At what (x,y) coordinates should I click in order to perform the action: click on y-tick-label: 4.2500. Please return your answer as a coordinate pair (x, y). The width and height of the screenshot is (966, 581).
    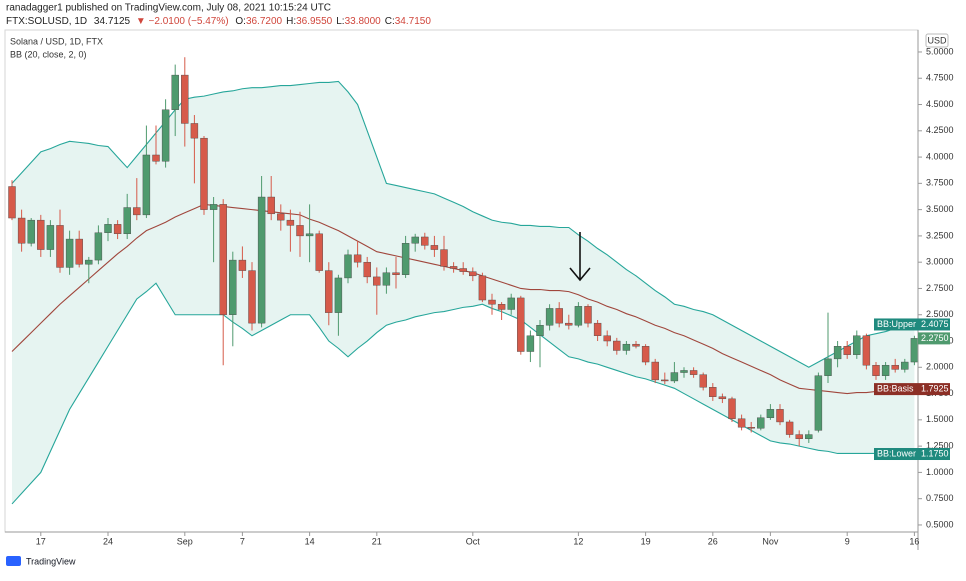
    Looking at the image, I should click on (940, 130).